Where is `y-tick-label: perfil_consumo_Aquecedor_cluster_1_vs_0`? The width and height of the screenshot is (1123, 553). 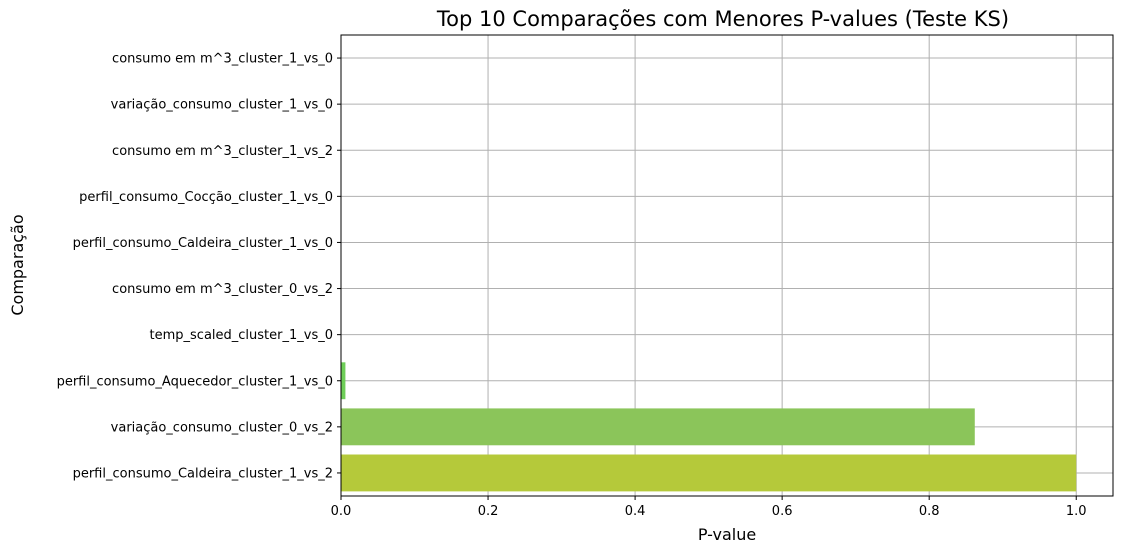 y-tick-label: perfil_consumo_Aquecedor_cluster_1_vs_0 is located at coordinates (195, 381).